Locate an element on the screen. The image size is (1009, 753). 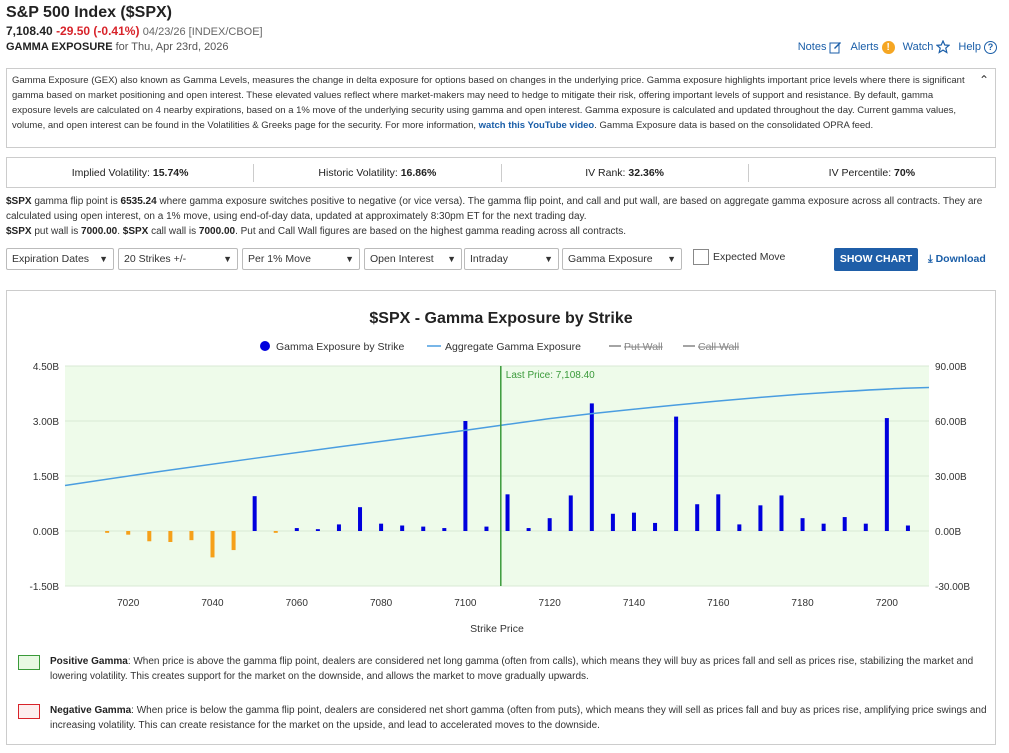
stat-value: 16.86% is located at coordinates (418, 172).